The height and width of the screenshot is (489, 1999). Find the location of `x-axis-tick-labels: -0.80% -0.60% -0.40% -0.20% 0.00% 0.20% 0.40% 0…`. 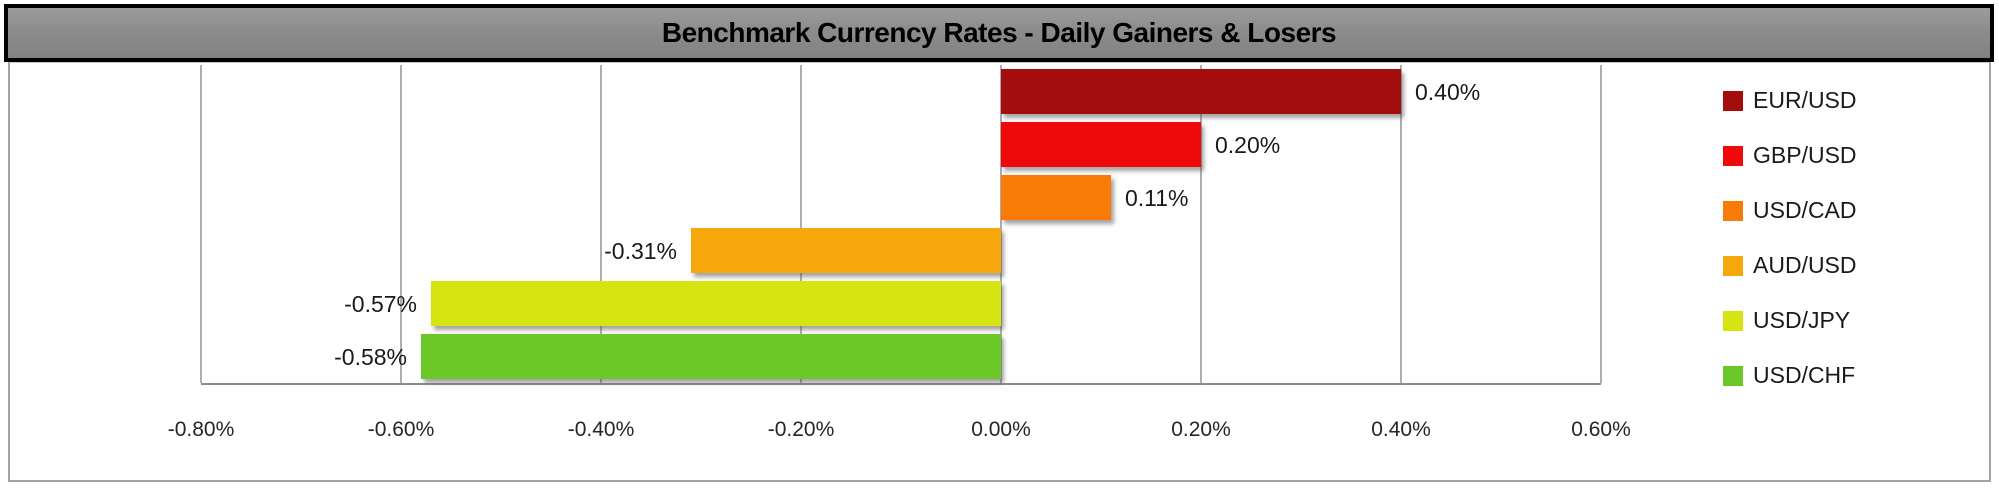

x-axis-tick-labels: -0.80% -0.60% -0.40% -0.20% 0.00% 0.20% 0.40% 0… is located at coordinates (899, 430).